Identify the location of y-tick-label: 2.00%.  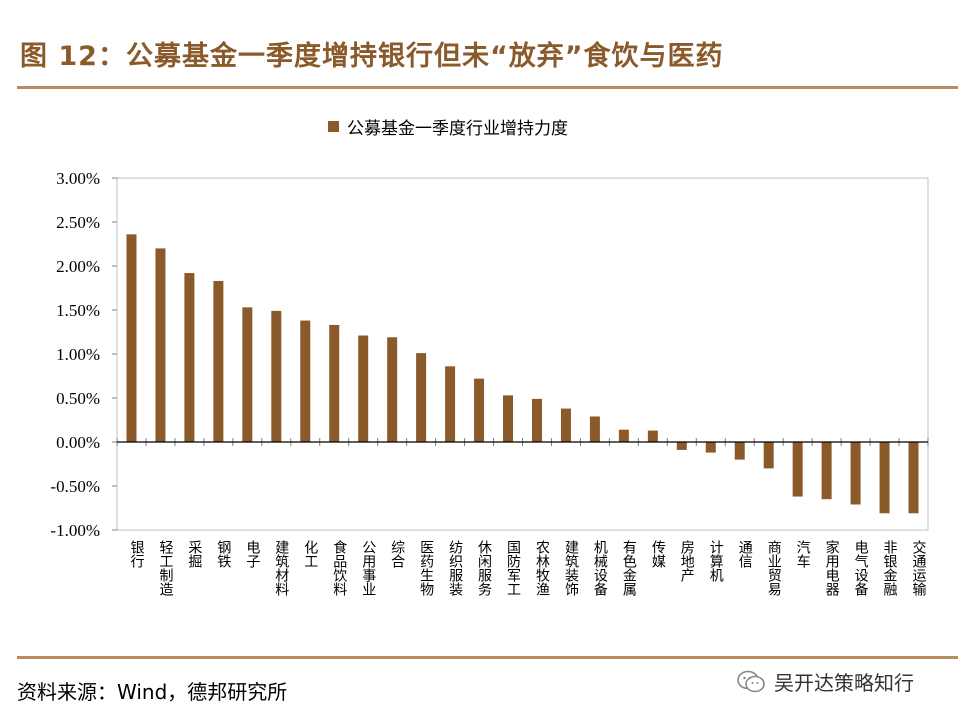
(78, 266).